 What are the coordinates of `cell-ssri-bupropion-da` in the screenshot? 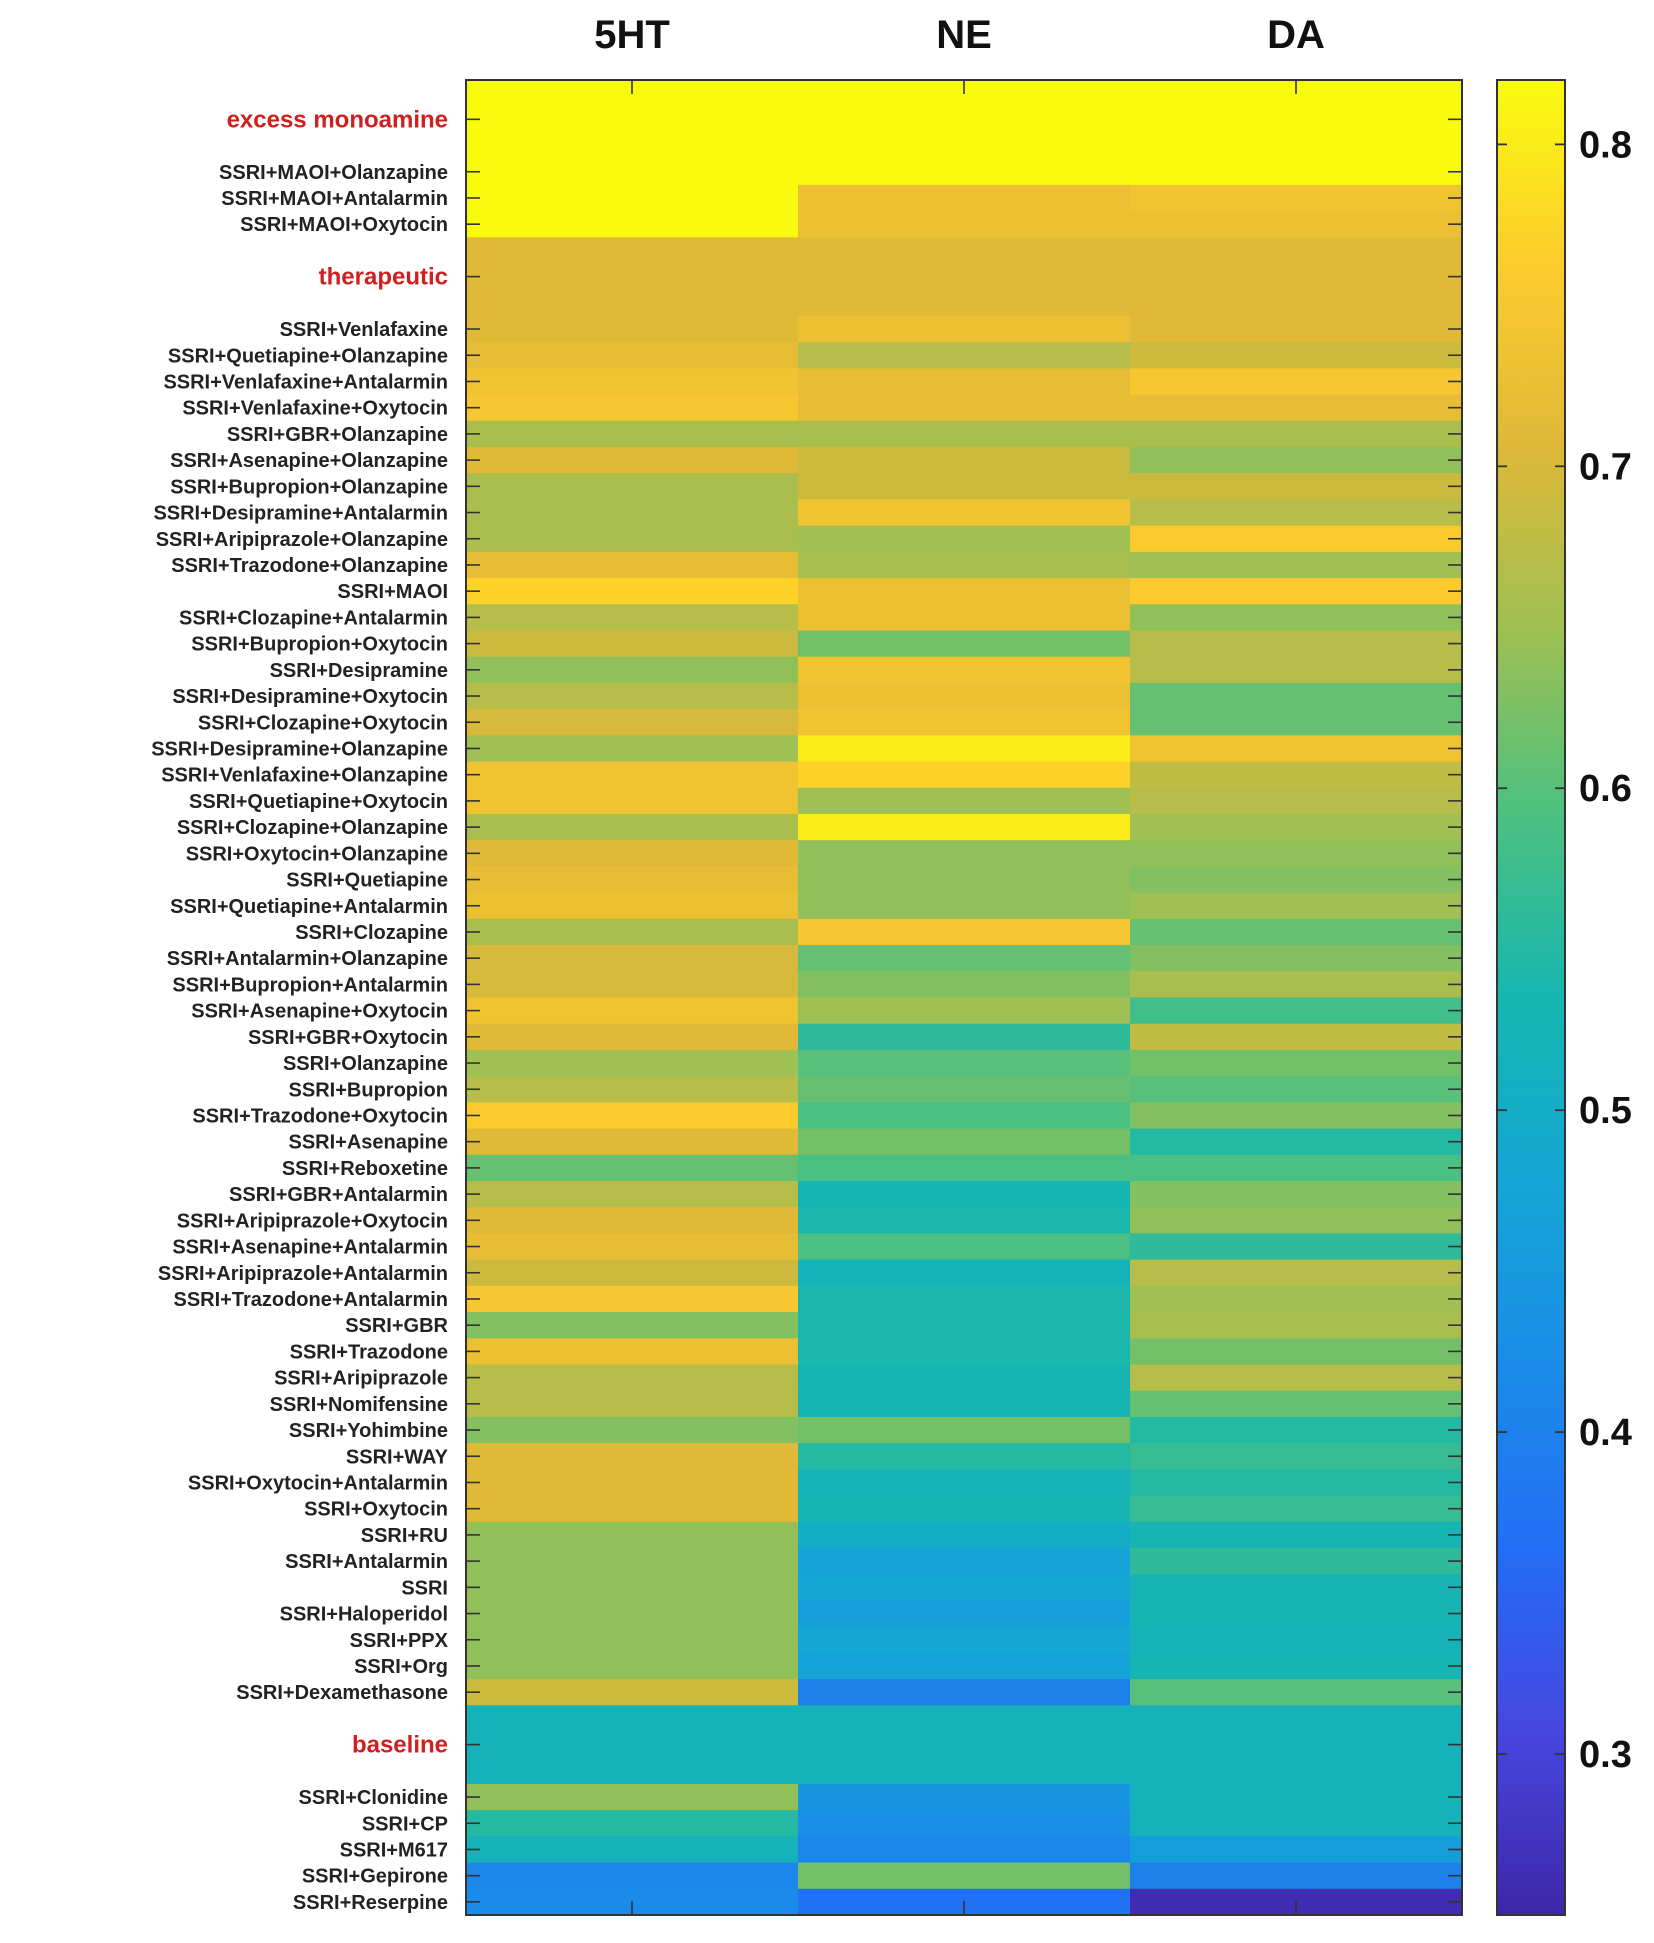 It's located at (1296, 1089).